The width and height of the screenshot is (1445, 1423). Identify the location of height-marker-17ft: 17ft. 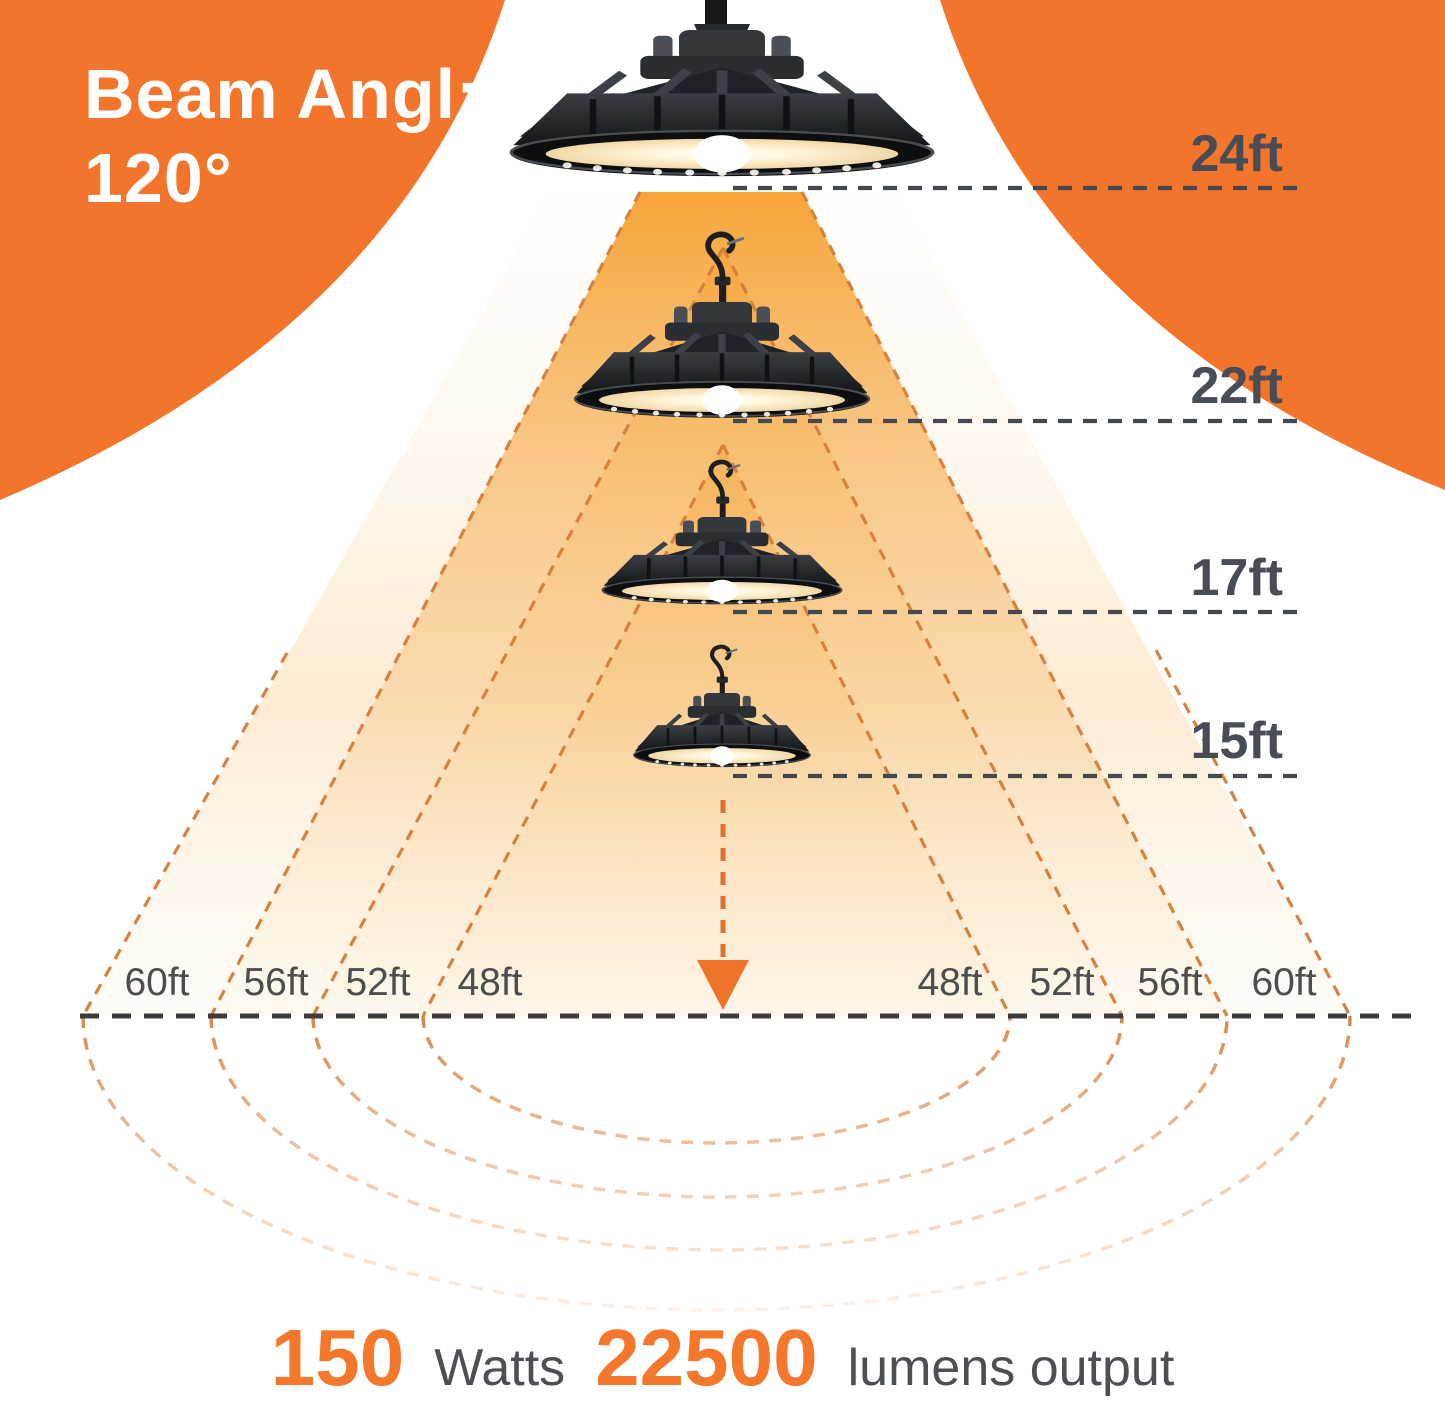
(1236, 578).